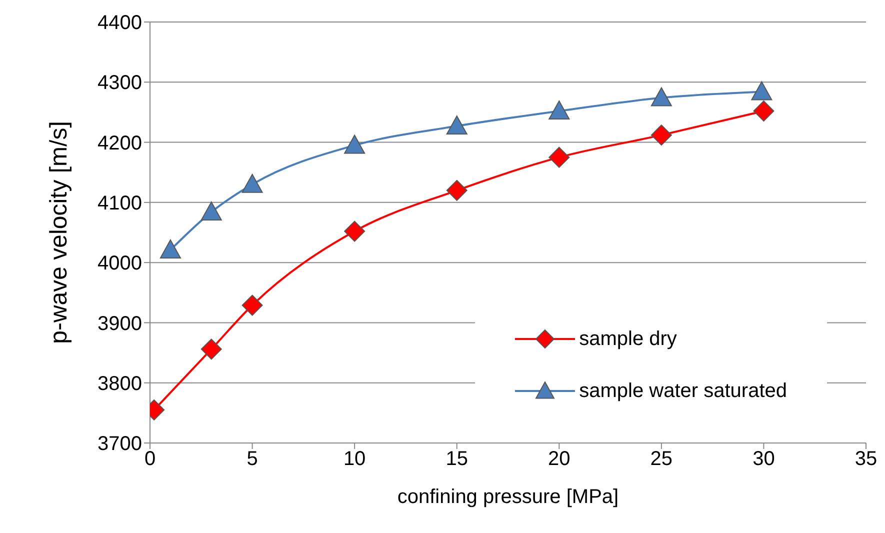 The image size is (885, 533). What do you see at coordinates (661, 459) in the screenshot?
I see `x-tick-label: 25` at bounding box center [661, 459].